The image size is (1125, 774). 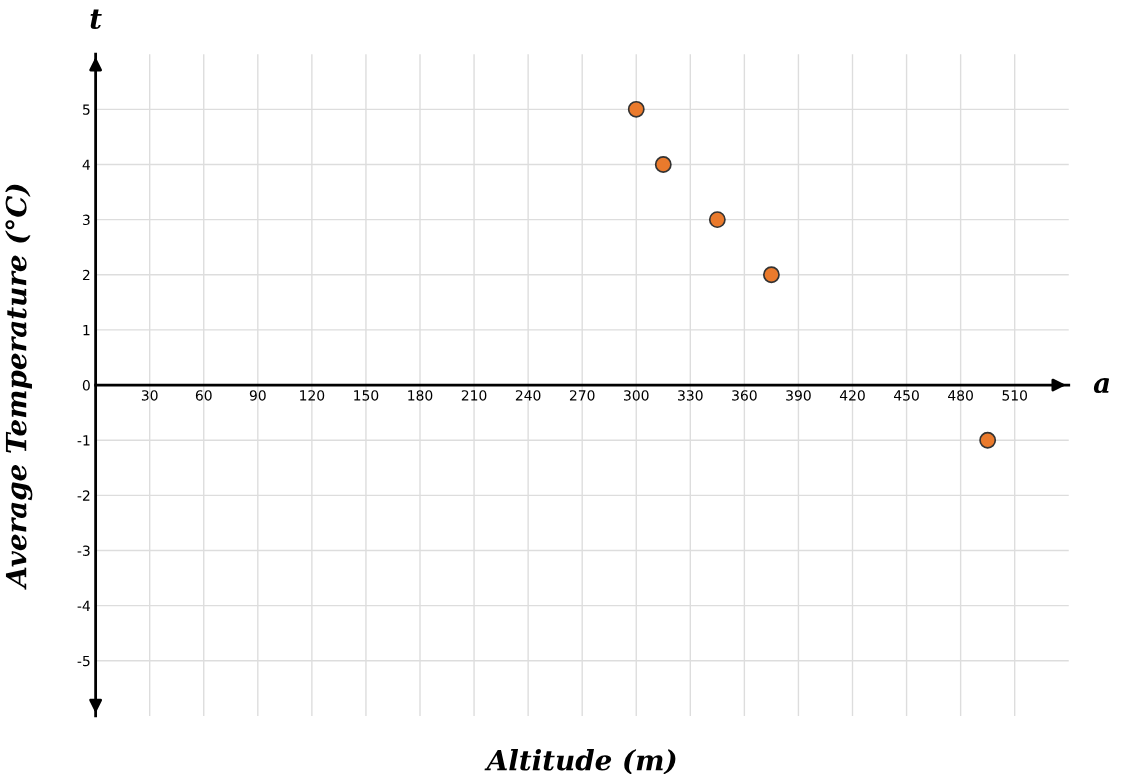 What do you see at coordinates (1015, 395) in the screenshot?
I see `x-tick-label: 510` at bounding box center [1015, 395].